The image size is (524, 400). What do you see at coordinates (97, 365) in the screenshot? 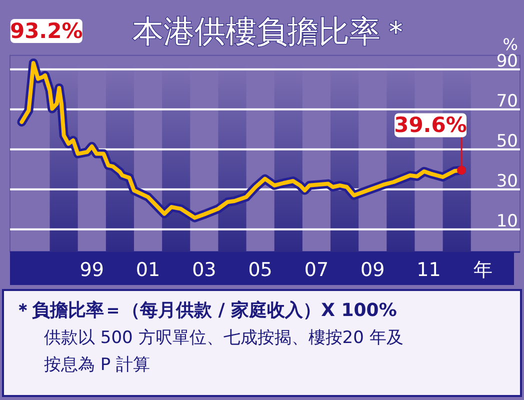
I see `text: 按息為 P 計算` at bounding box center [97, 365].